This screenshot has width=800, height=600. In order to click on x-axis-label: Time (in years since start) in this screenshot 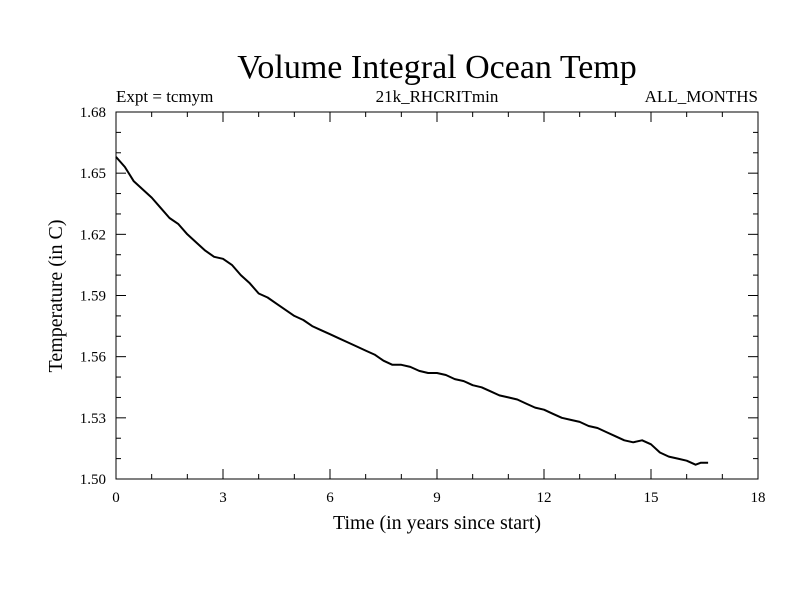, I will do `click(437, 523)`.